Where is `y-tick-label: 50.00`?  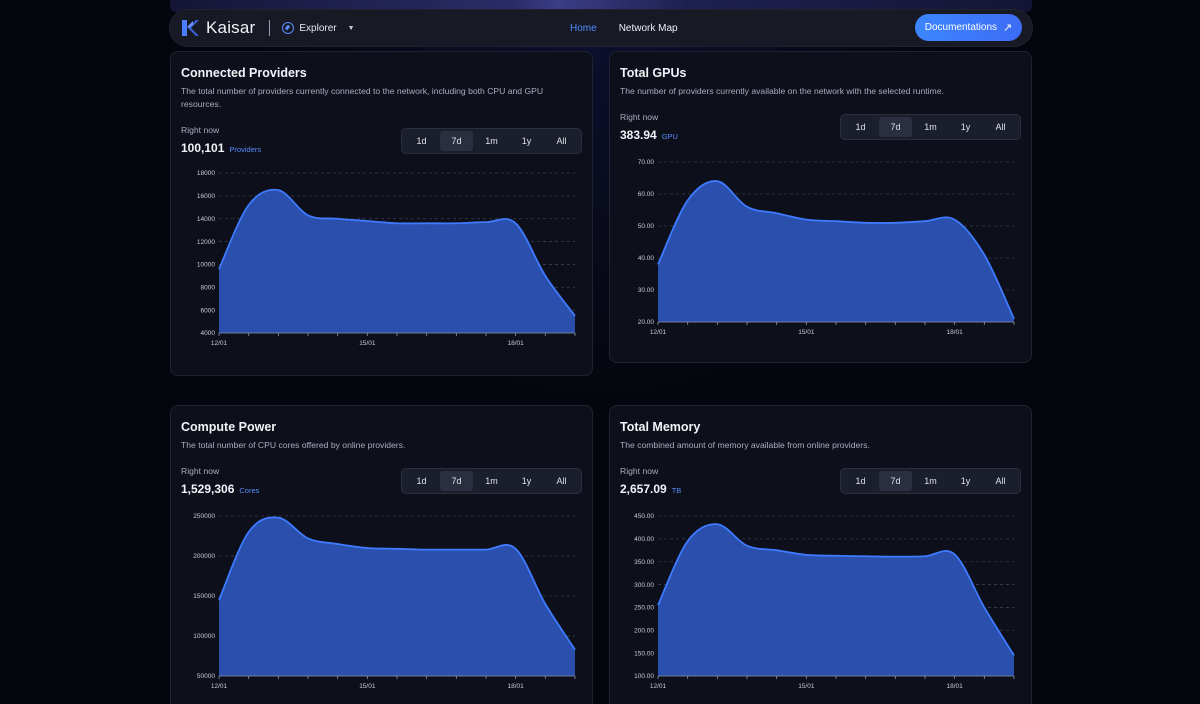 y-tick-label: 50.00 is located at coordinates (646, 226).